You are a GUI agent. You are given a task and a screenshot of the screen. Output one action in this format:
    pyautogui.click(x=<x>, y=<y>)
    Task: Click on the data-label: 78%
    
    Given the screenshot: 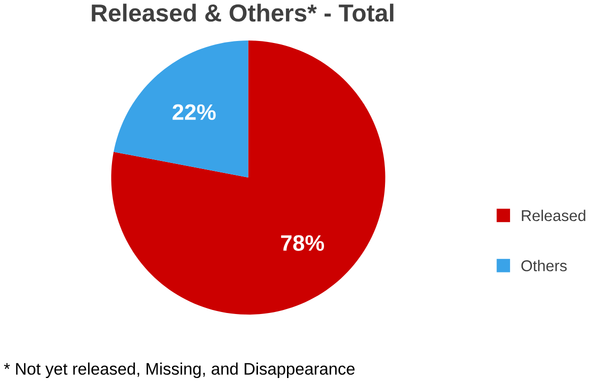 What is the action you would take?
    pyautogui.click(x=302, y=243)
    